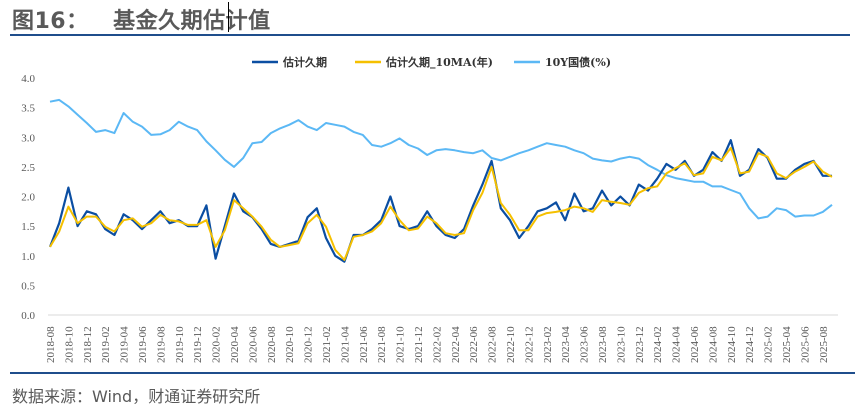  Describe the element at coordinates (658, 344) in the screenshot. I see `x-tick-label: 2024-02` at that location.